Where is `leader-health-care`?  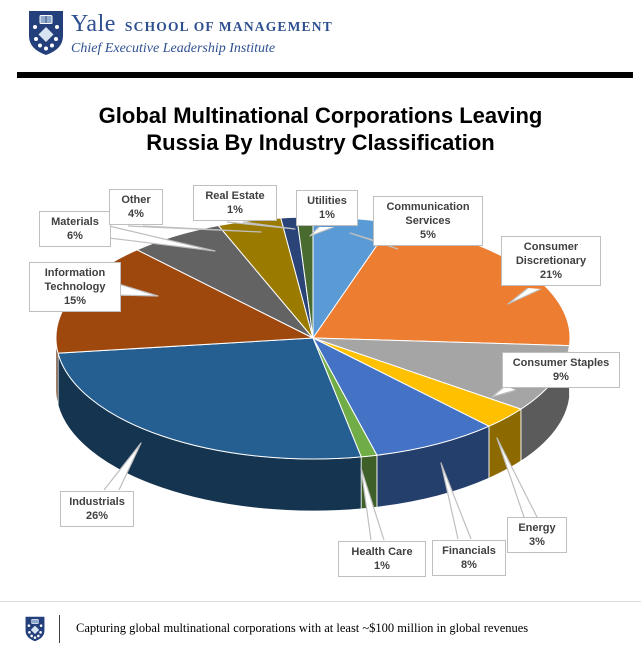 leader-health-care is located at coordinates (372, 504).